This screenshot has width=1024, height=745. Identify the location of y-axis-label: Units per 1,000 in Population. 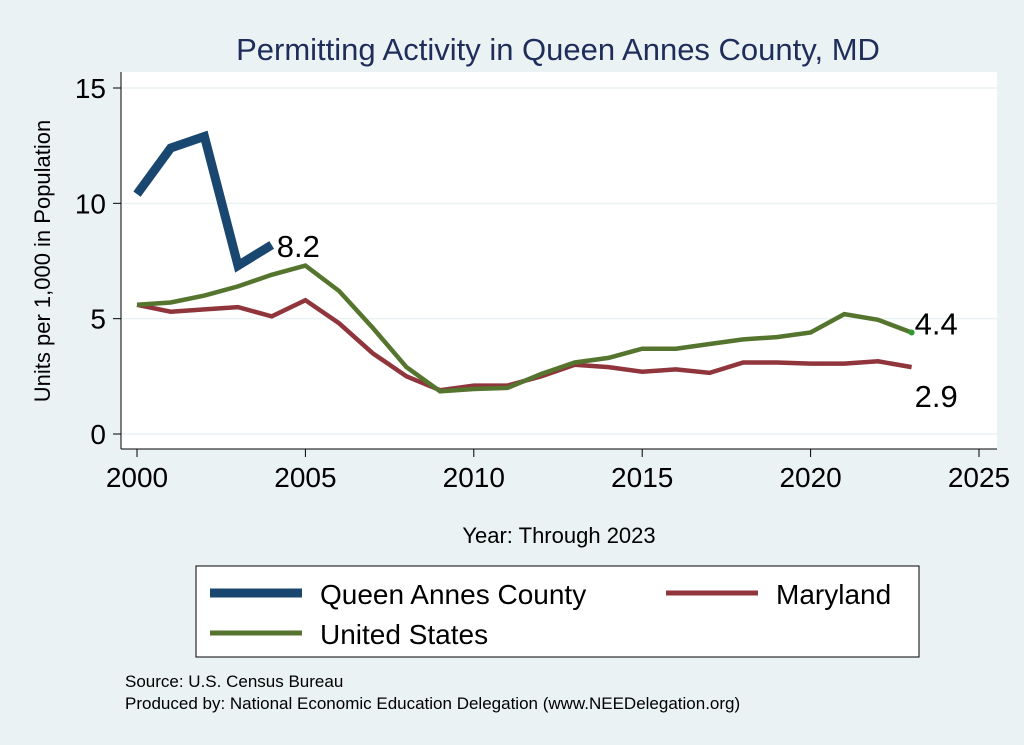
(42, 261).